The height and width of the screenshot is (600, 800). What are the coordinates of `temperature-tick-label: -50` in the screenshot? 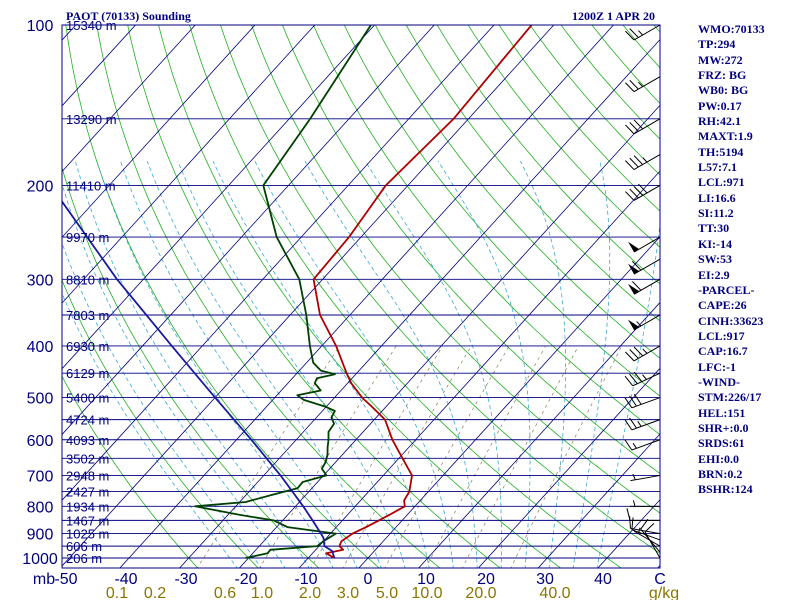 It's located at (65, 579).